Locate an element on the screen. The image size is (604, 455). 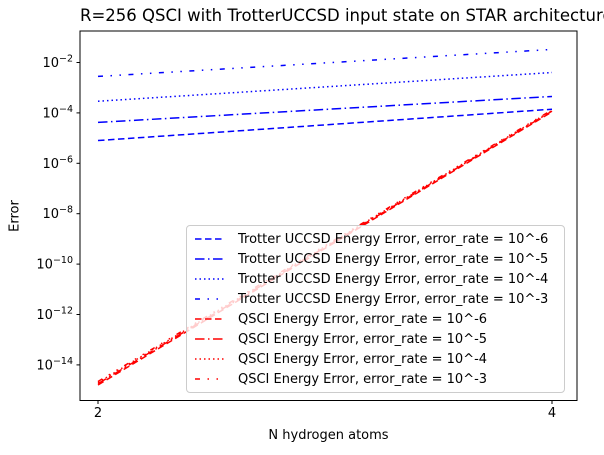
legend-row: QSCI Energy Error, error_rate = 10^-5 is located at coordinates (375, 339).